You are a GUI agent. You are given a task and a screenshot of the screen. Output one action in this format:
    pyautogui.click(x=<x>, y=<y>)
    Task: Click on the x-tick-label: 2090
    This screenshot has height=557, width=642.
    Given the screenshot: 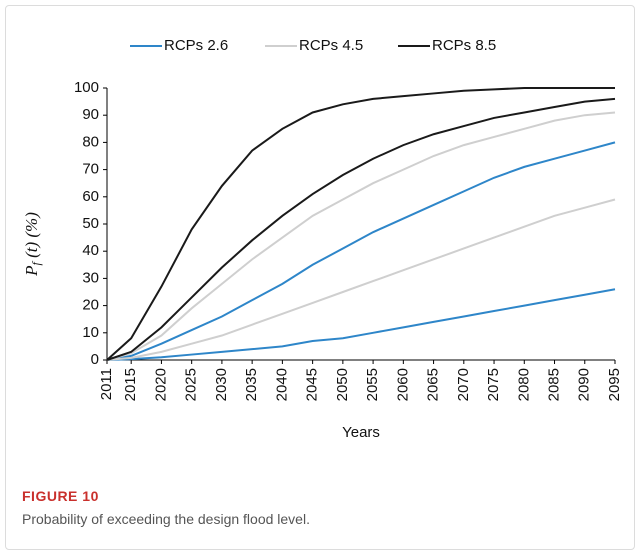 What is the action you would take?
    pyautogui.click(x=584, y=384)
    